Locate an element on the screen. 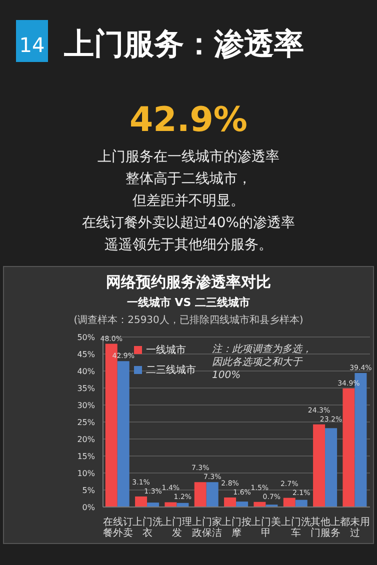  x-tick-label: 上门按摩 is located at coordinates (237, 527).